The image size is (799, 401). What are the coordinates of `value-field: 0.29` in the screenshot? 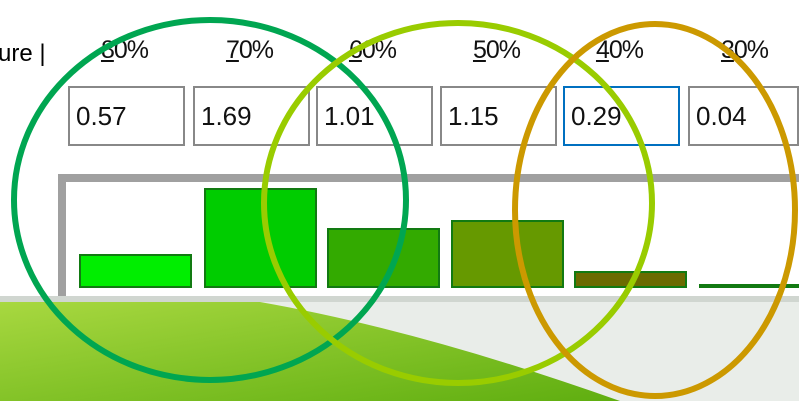 It's located at (621, 116).